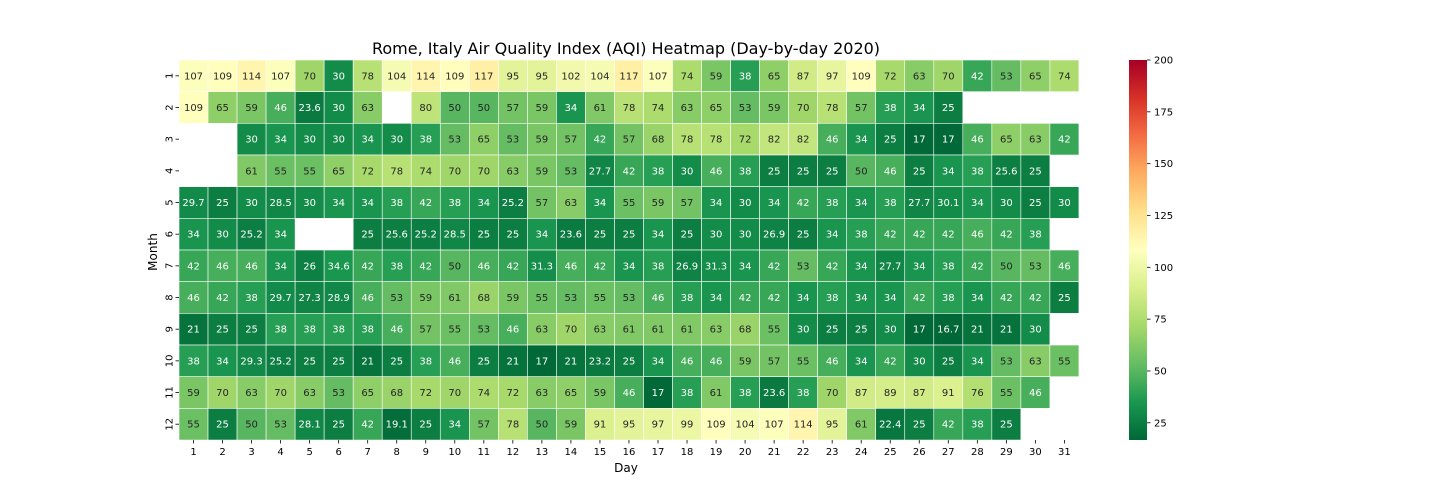 The width and height of the screenshot is (1440, 504). What do you see at coordinates (571, 235) in the screenshot?
I see `cell-value-label: 23.6` at bounding box center [571, 235].